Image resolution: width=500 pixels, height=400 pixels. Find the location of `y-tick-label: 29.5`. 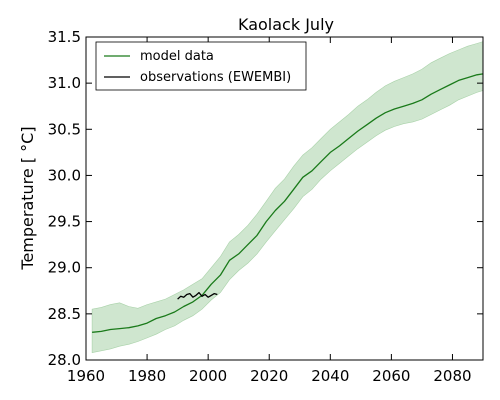

y-tick-label: 29.5 is located at coordinates (64, 222).